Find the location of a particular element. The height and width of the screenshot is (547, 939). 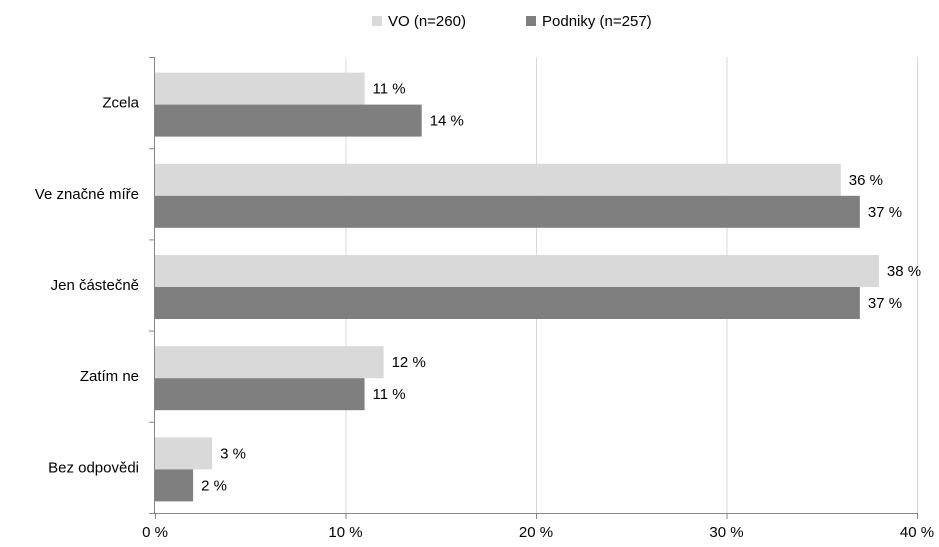

x-tick-label: 30 % is located at coordinates (726, 532).